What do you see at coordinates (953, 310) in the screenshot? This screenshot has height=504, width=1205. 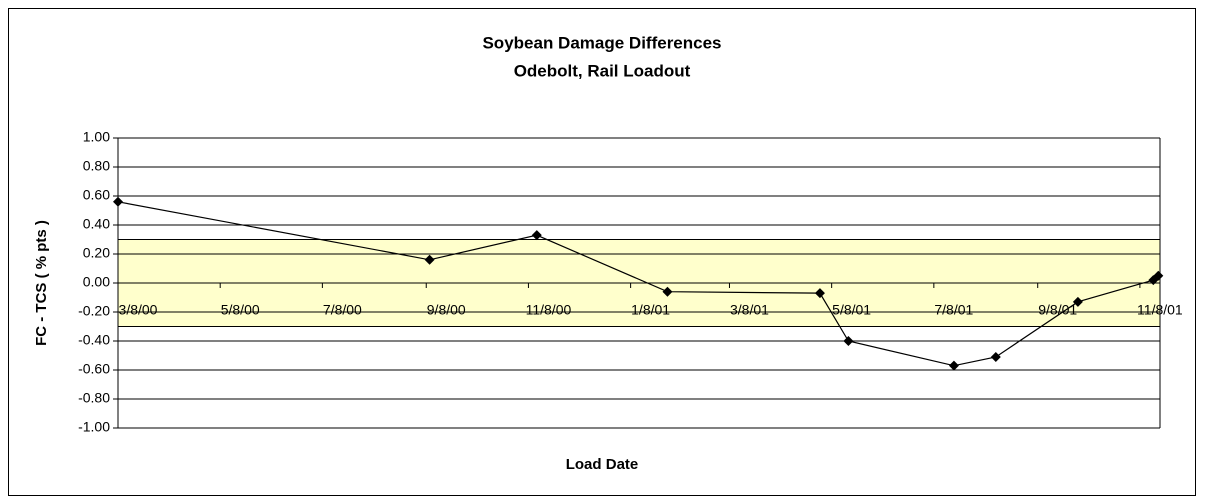 I see `x-tick-label: 7/8/01` at bounding box center [953, 310].